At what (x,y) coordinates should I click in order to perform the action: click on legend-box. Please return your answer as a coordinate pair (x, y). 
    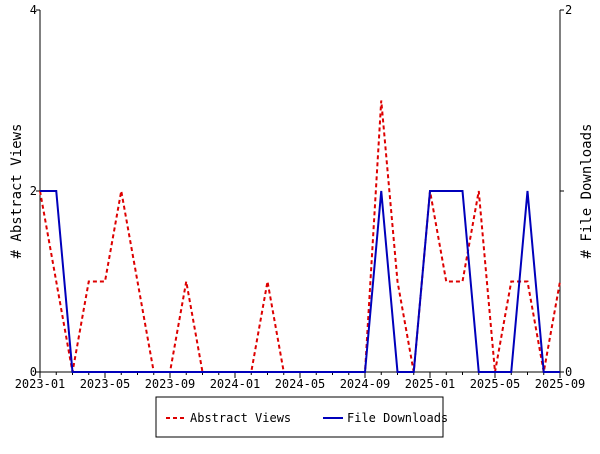
    Looking at the image, I should click on (299, 417).